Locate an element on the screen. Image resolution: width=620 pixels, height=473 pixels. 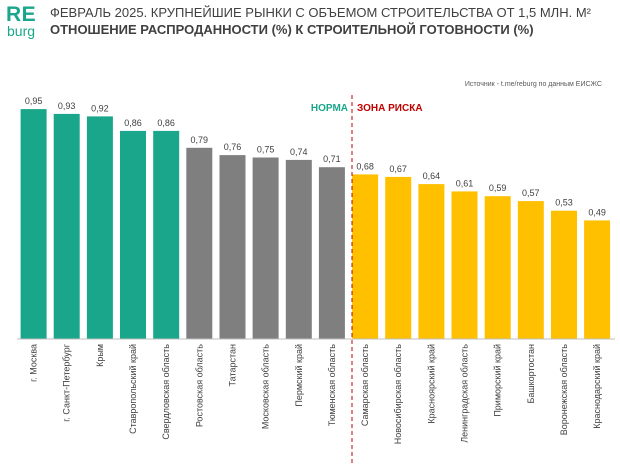
category-label-13: Ленинградская область is located at coordinates (465, 393).